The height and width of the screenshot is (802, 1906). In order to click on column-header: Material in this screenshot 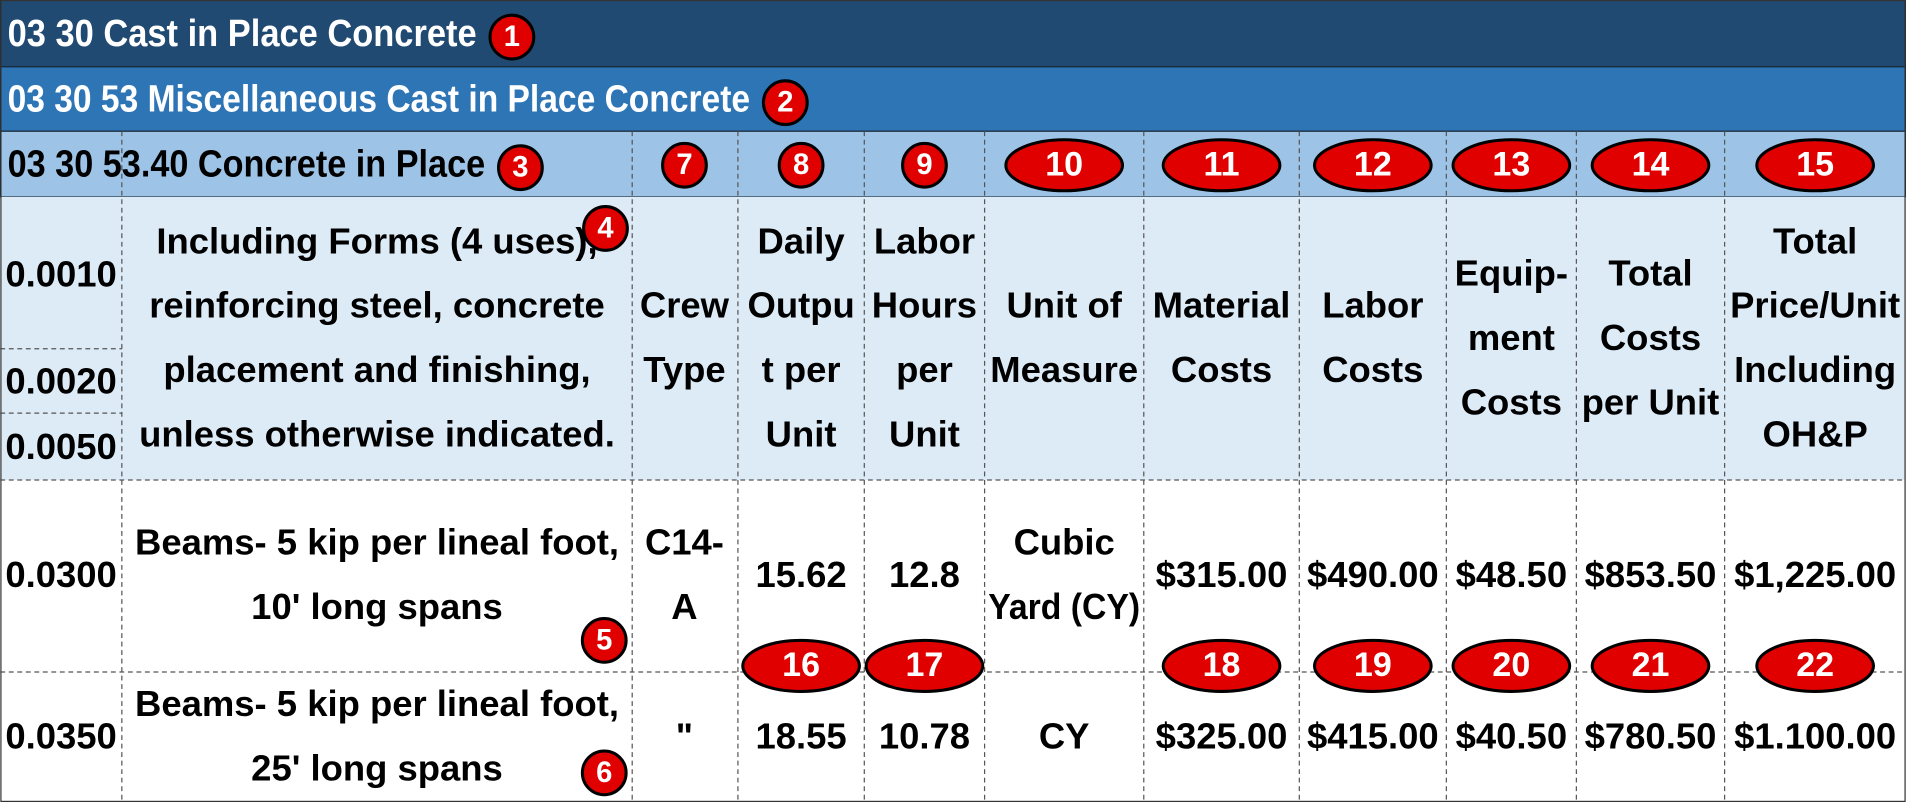, I will do `click(1222, 305)`.